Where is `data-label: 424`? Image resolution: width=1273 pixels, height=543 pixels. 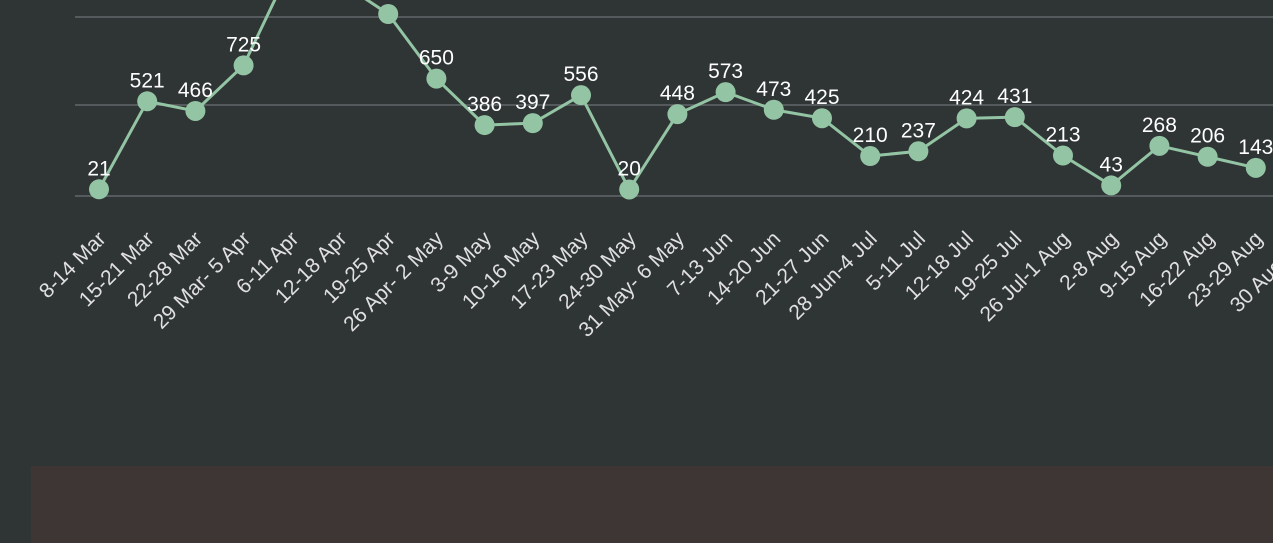
data-label: 424 is located at coordinates (966, 97).